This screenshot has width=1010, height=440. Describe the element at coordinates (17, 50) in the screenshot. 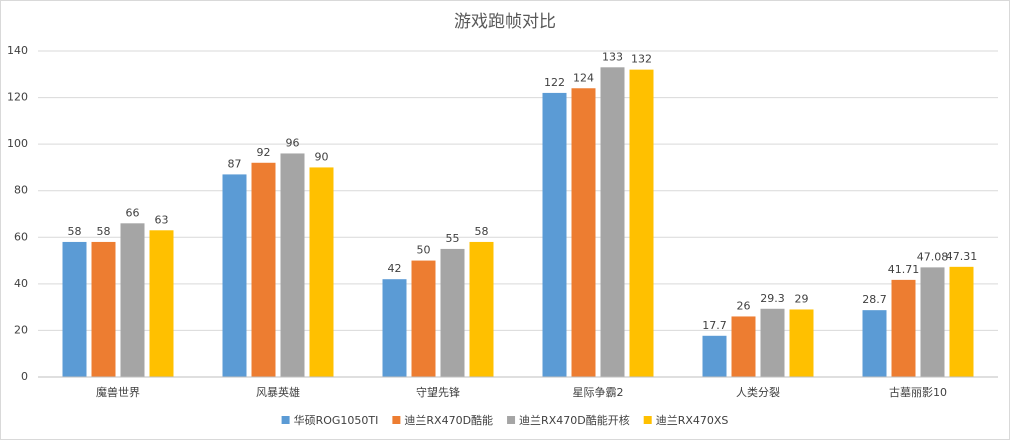

I see `y-tick-label: 140` at that location.